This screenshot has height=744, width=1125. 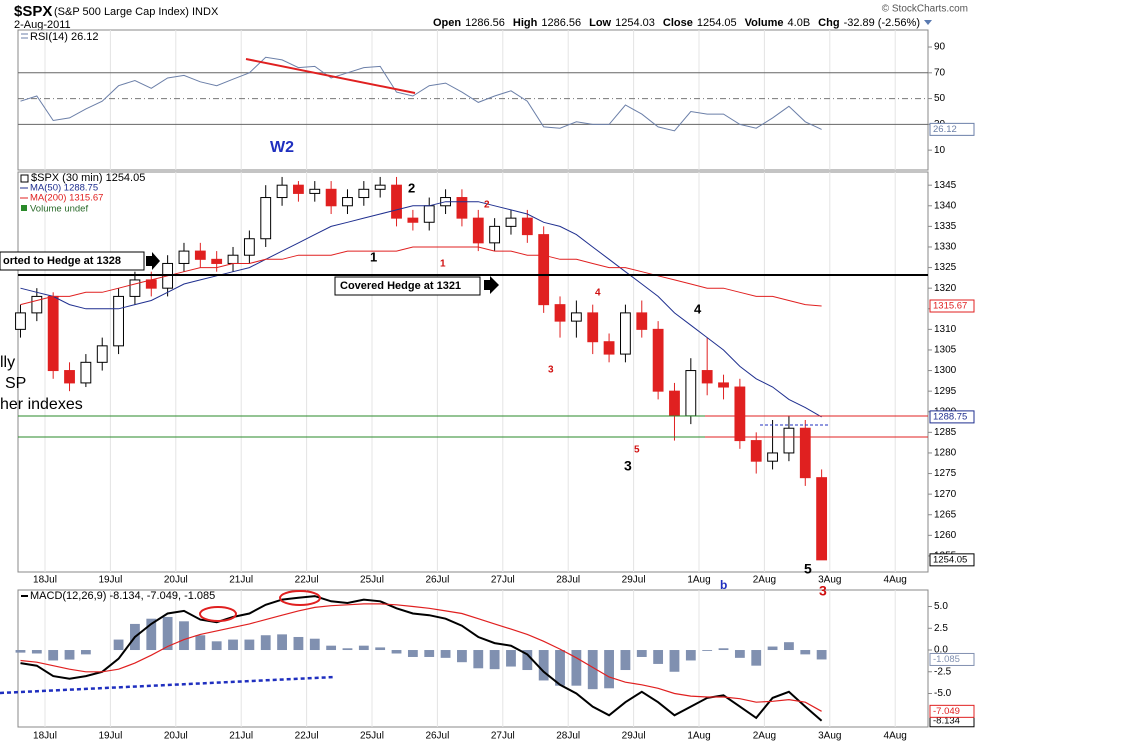 I want to click on x-tick-label: 25Jul, so click(x=372, y=580).